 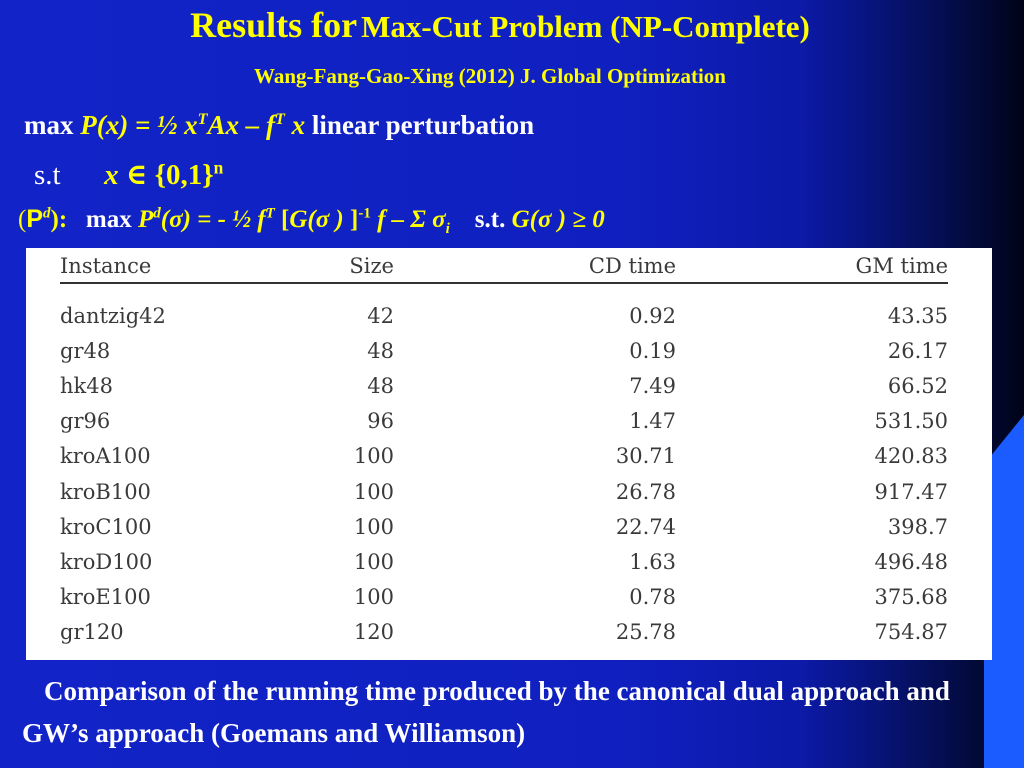 I want to click on eq1-minus-f: – f, so click(x=257, y=125).